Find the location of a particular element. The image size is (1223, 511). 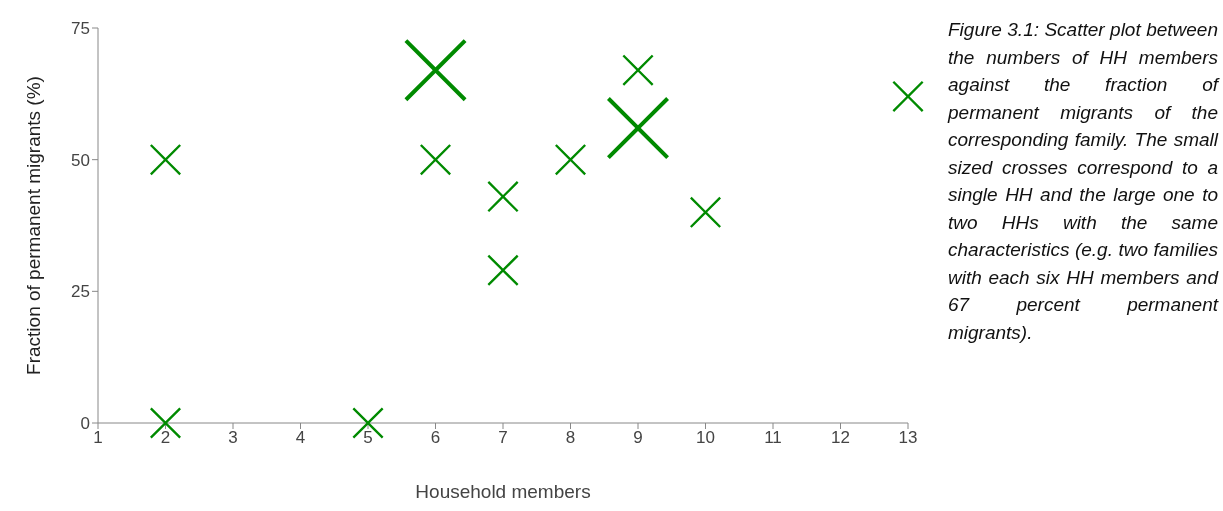

x-tick-label: 12 is located at coordinates (840, 438).